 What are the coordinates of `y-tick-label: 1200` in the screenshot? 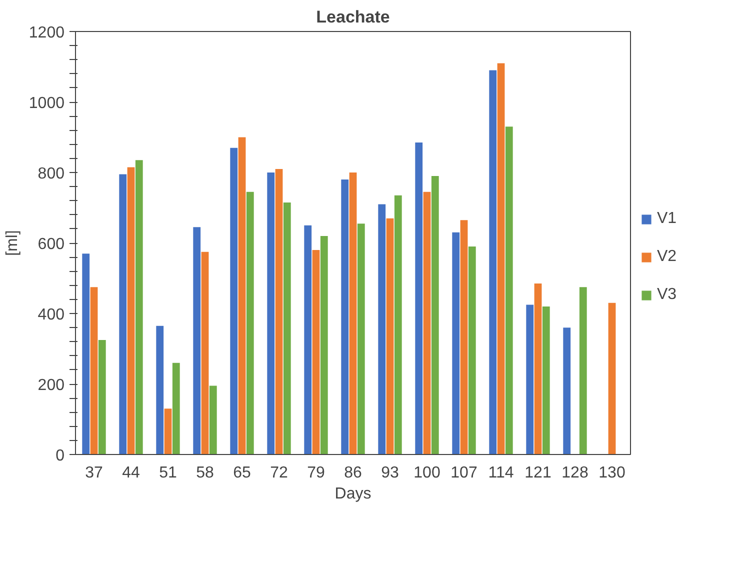 It's located at (46, 33).